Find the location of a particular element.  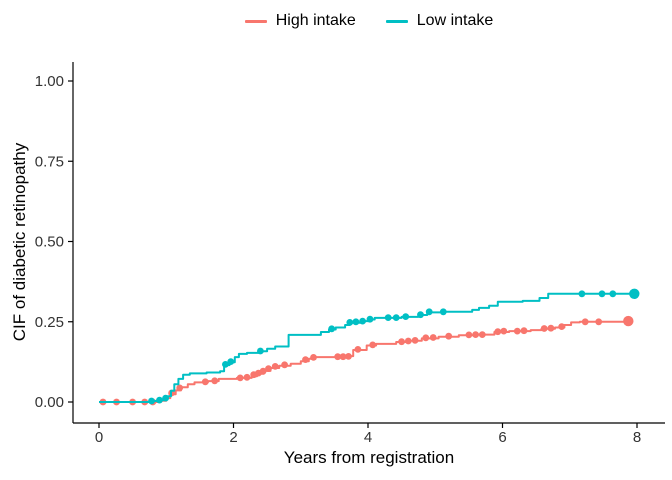

legend-key-line-low-intake is located at coordinates (396, 21).